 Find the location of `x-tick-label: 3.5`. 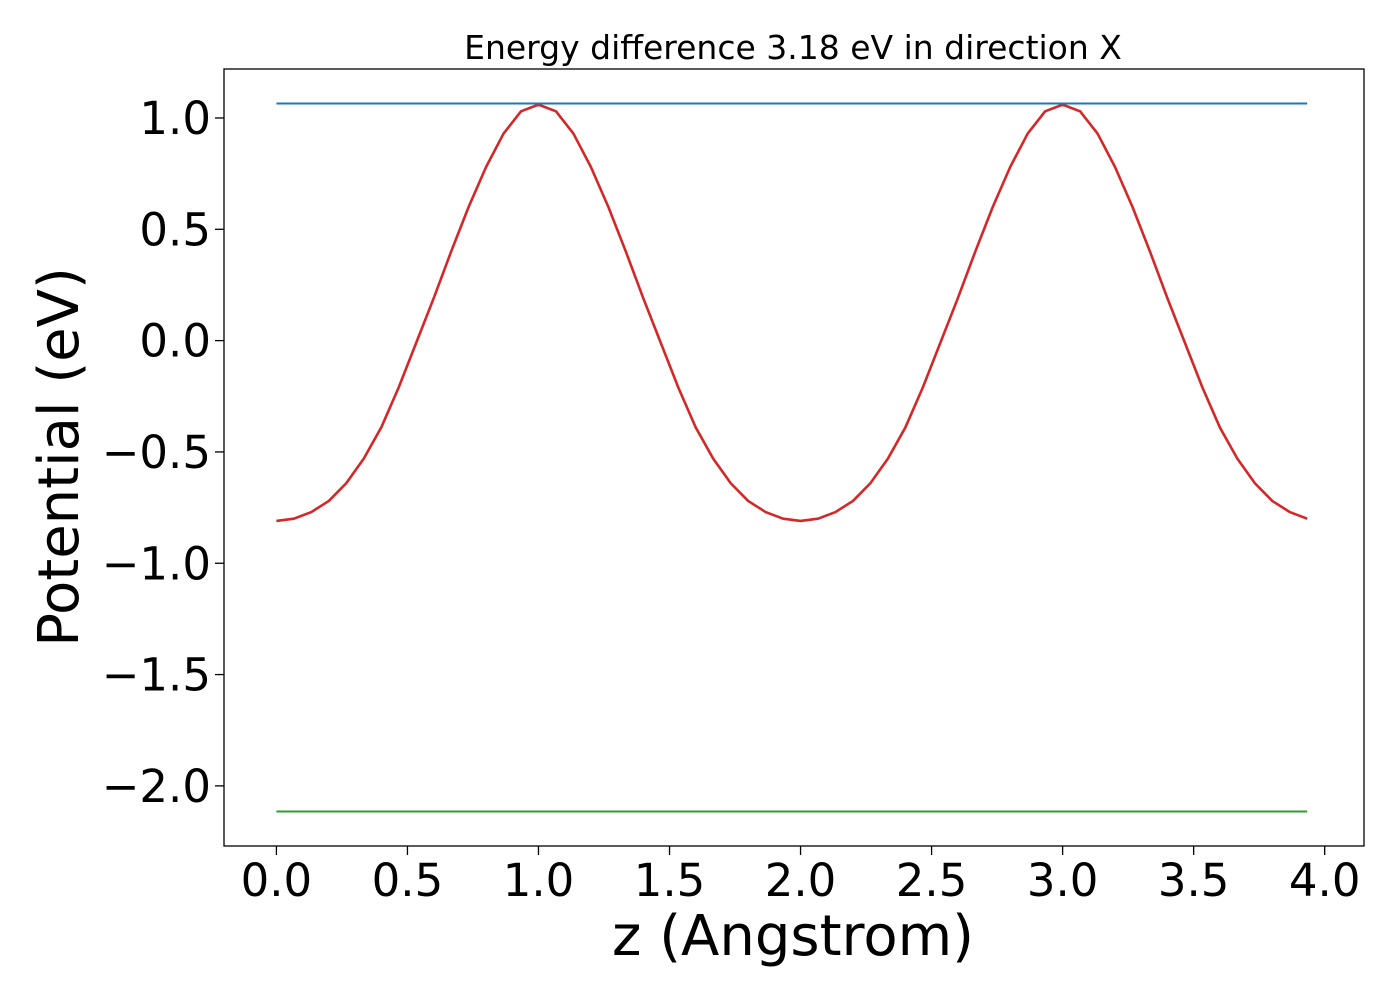

x-tick-label: 3.5 is located at coordinates (1194, 880).